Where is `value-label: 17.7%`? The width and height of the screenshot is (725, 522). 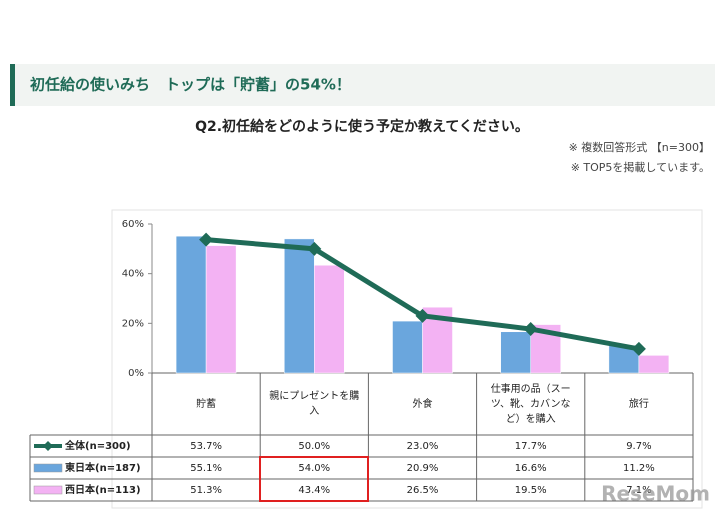
value-label: 17.7% is located at coordinates (531, 446).